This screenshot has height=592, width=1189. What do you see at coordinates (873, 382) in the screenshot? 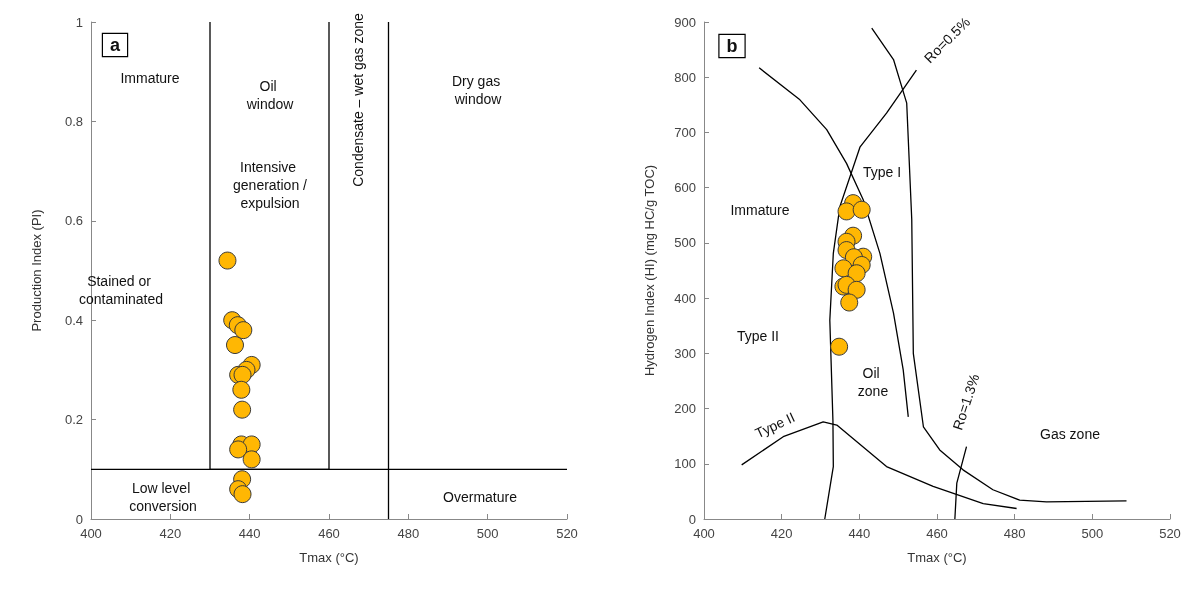
I see `annotation: Oil zone` at bounding box center [873, 382].